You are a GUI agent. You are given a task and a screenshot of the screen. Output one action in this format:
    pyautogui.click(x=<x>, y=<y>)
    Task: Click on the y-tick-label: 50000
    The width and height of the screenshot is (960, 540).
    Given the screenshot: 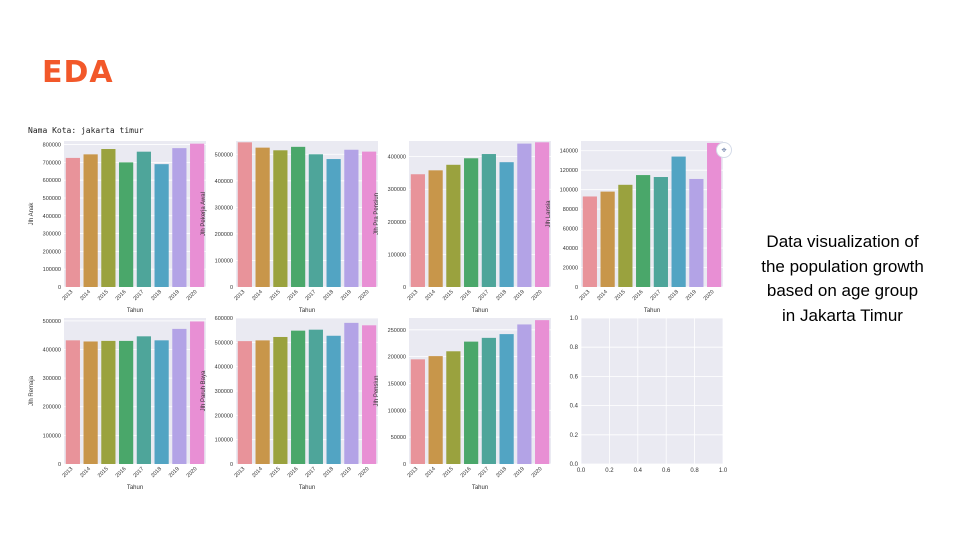 What is the action you would take?
    pyautogui.click(x=398, y=438)
    